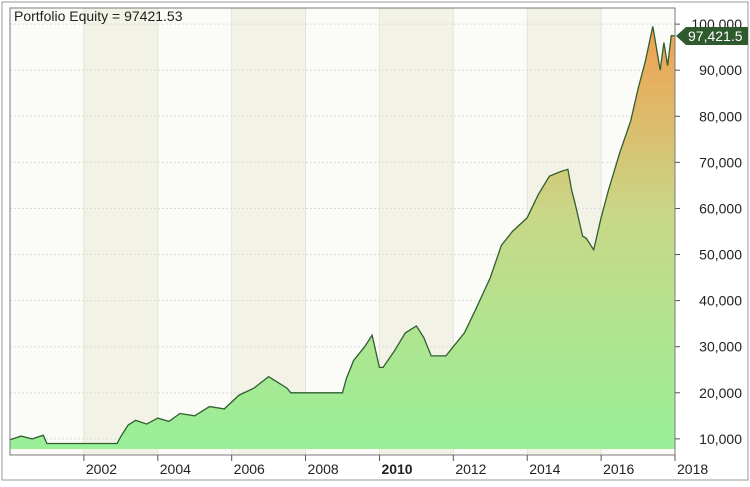 Image resolution: width=750 pixels, height=487 pixels. Describe the element at coordinates (720, 255) in the screenshot. I see `y-tick-label: 50,000` at that location.